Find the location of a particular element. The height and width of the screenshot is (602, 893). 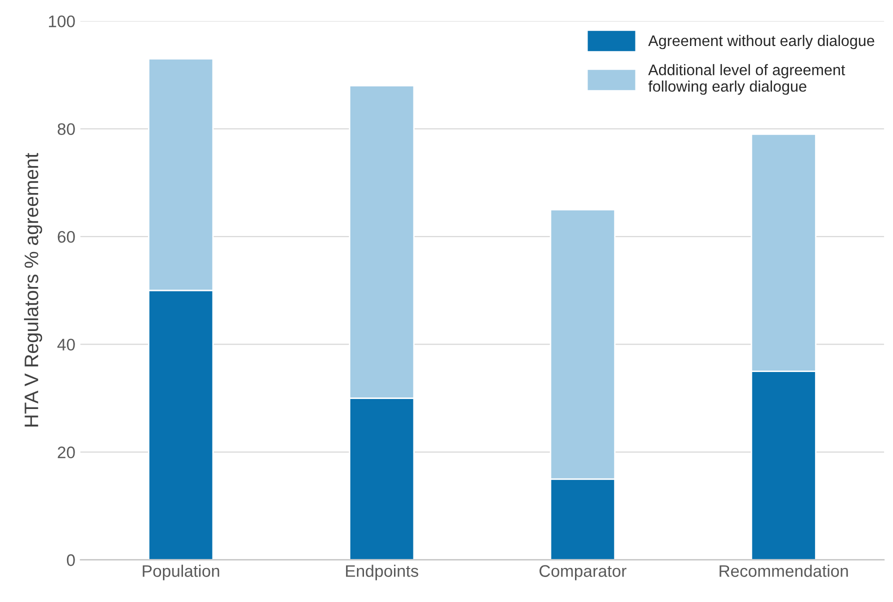

x-tick-label: Comparator is located at coordinates (583, 572).